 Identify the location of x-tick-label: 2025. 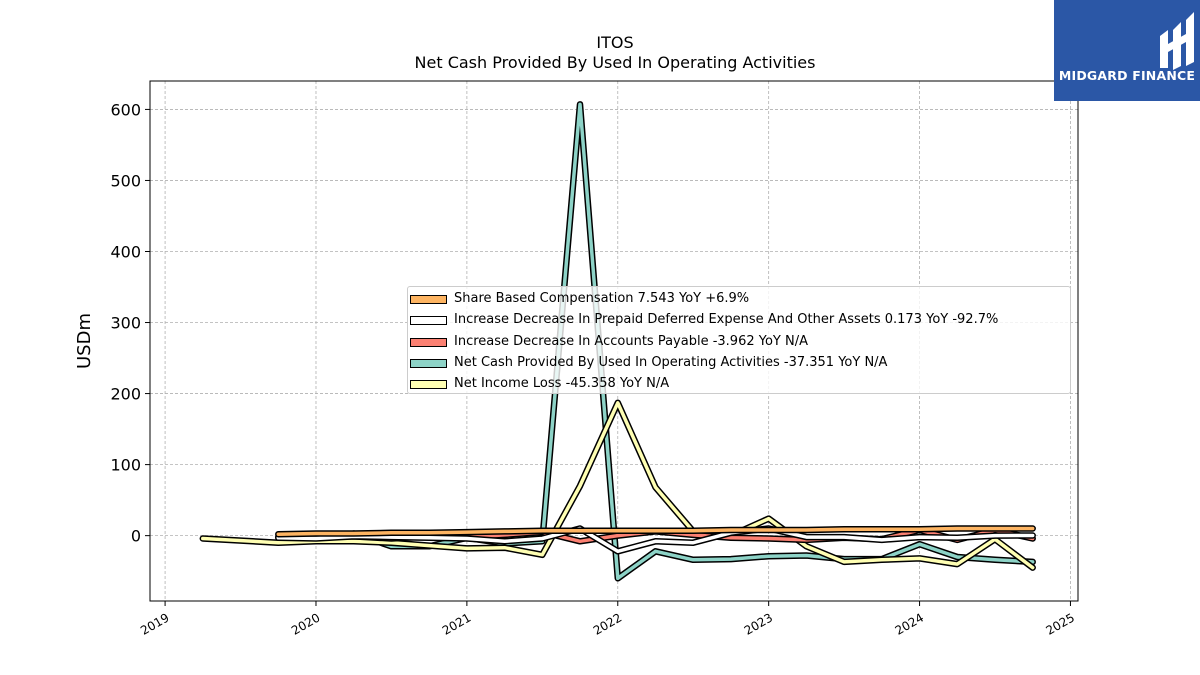
(1060, 623).